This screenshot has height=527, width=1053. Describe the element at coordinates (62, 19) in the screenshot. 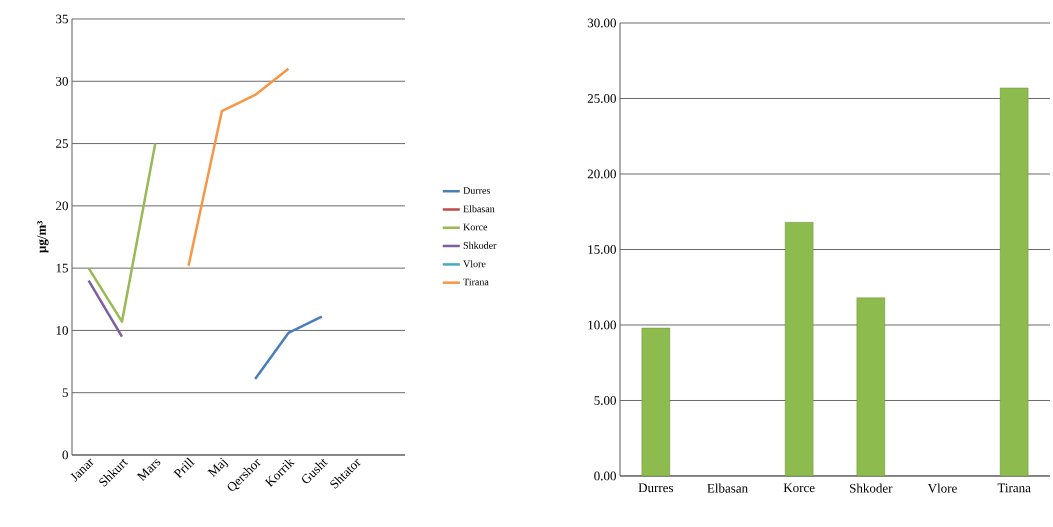

I see `y-tick-label: 35` at that location.